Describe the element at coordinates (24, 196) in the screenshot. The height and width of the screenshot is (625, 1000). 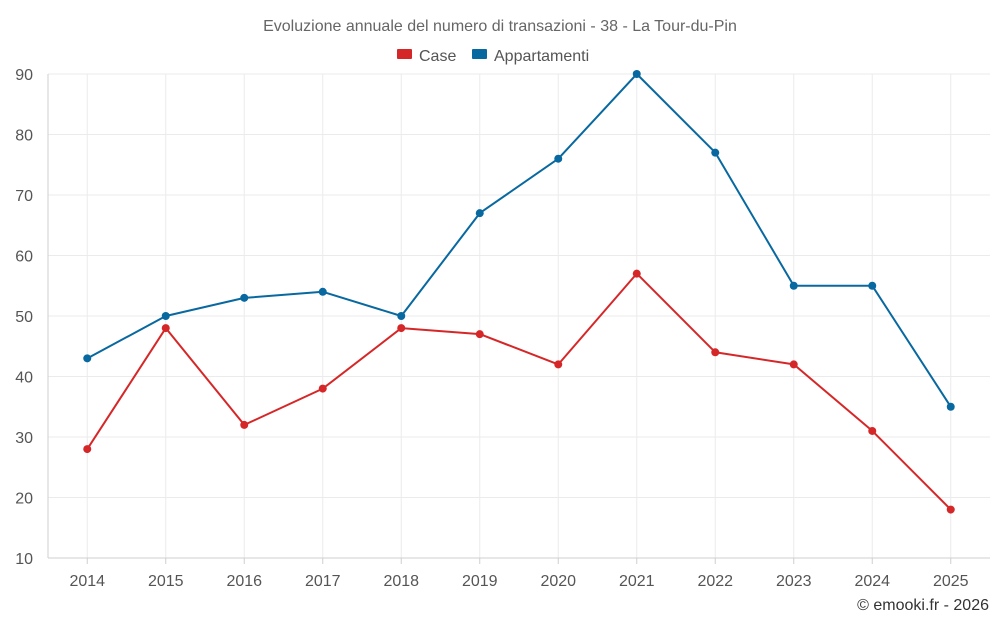
I see `y-tick-label: 70` at that location.